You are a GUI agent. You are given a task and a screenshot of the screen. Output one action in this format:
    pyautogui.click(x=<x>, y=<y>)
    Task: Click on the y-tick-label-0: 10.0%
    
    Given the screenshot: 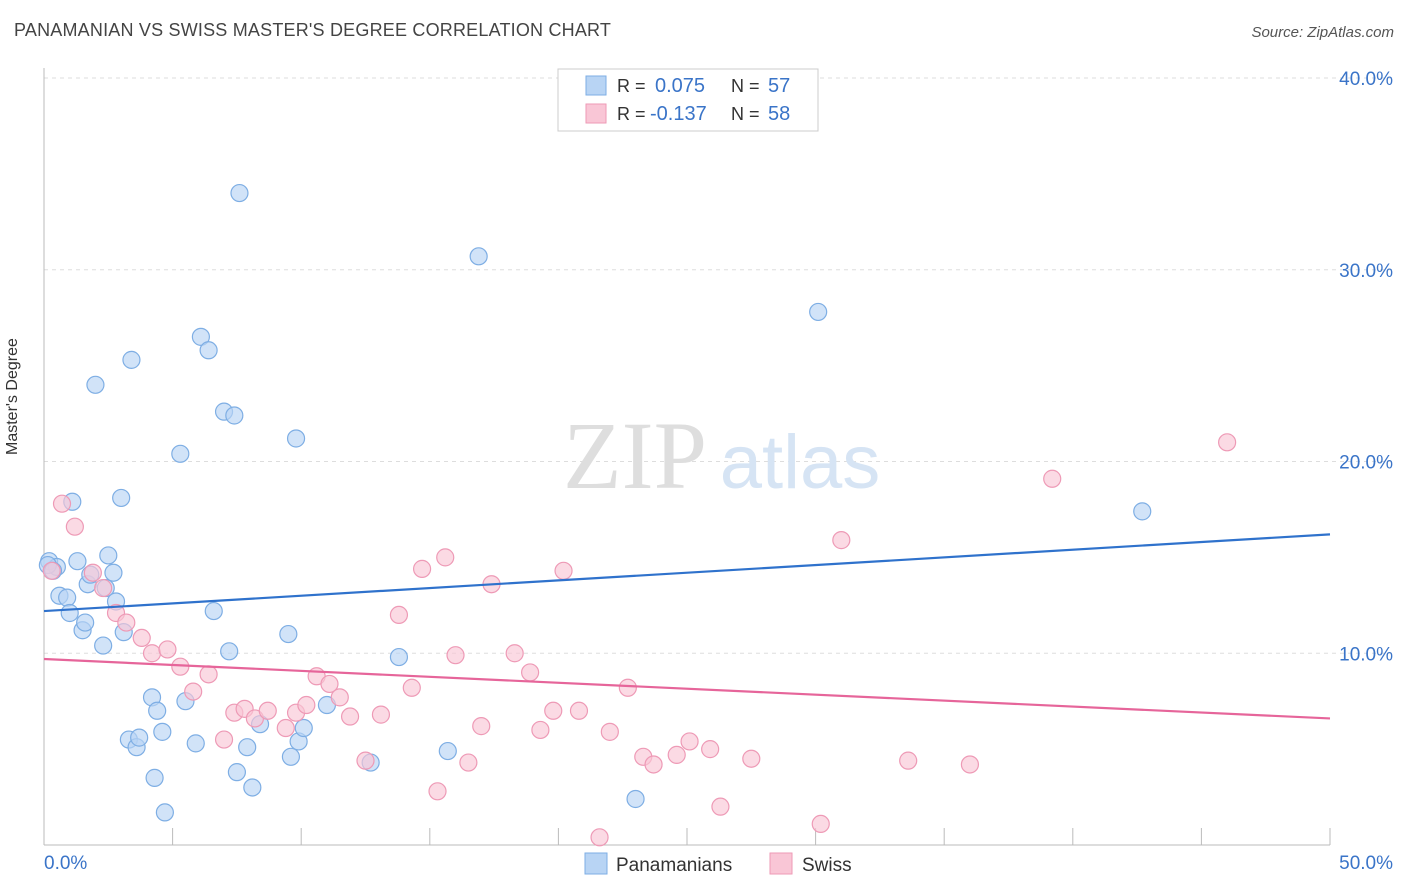 What is the action you would take?
    pyautogui.click(x=1366, y=654)
    